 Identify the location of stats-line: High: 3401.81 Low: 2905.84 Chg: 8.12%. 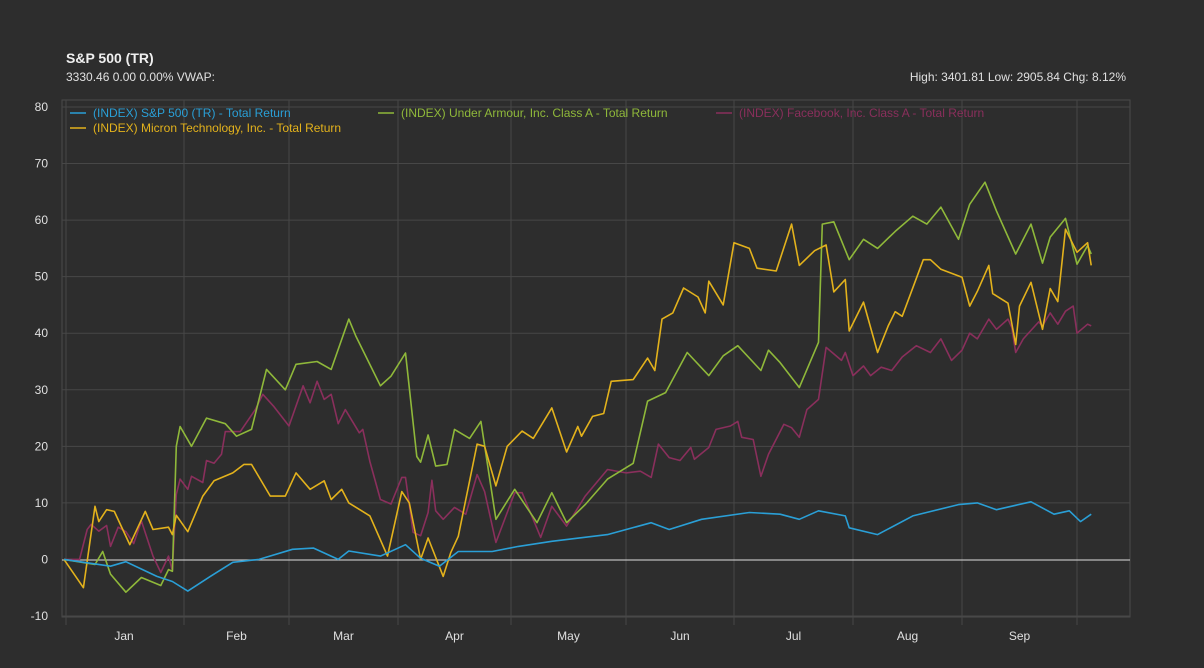
(1017, 77).